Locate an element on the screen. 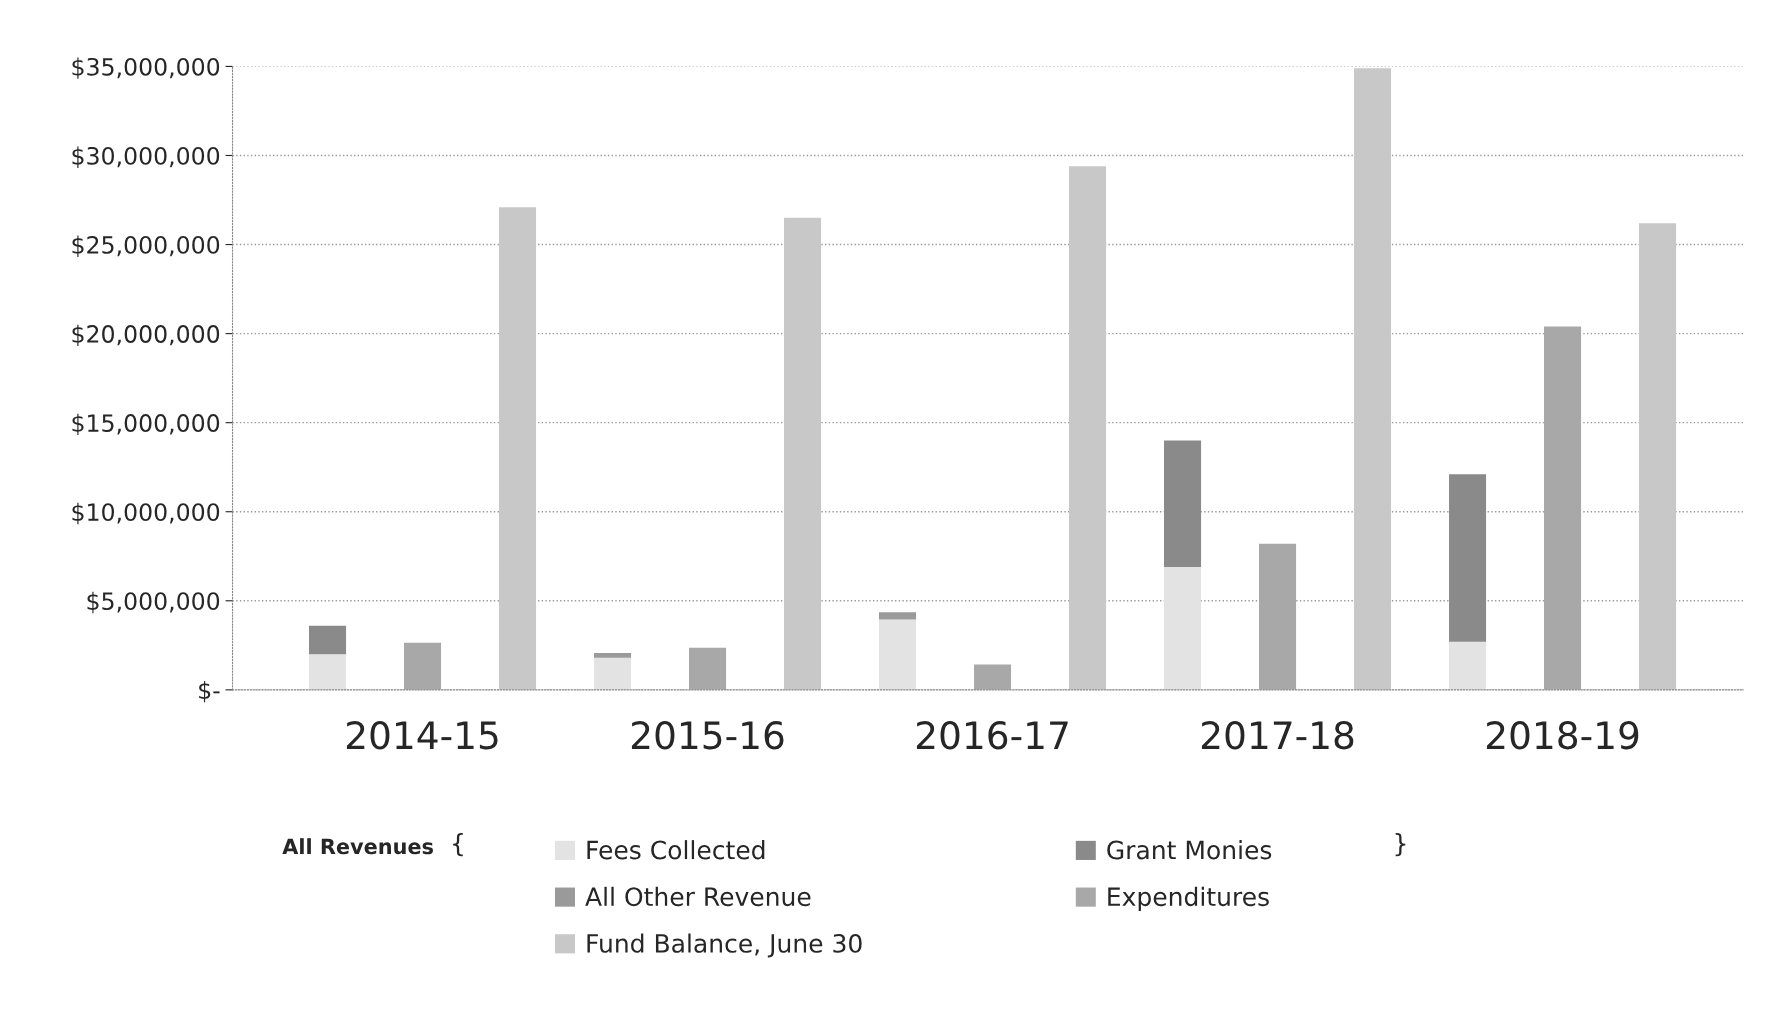 The height and width of the screenshot is (1022, 1775). x-tick-label: 2018-19 is located at coordinates (1562, 735).